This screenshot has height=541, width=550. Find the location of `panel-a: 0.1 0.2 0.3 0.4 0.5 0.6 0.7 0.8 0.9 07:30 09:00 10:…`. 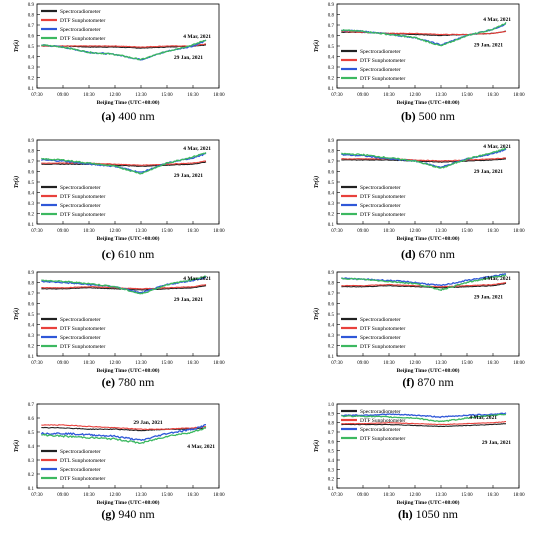

panel-a: 0.1 0.2 0.3 0.4 0.5 0.6 0.7 0.8 0.9 07:30 09:00 10:… is located at coordinates (119, 63).